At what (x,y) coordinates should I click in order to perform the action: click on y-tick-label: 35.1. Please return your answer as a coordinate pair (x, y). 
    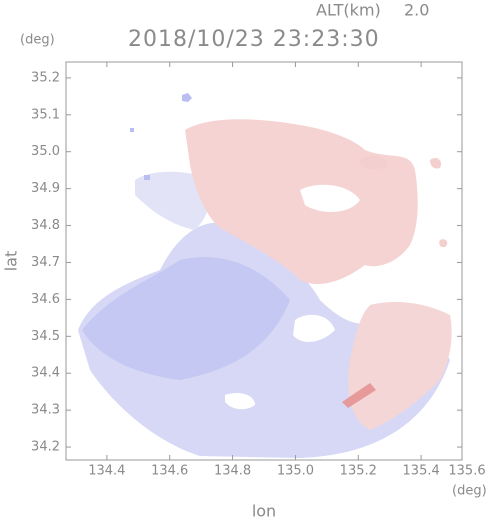
    Looking at the image, I should click on (45, 114).